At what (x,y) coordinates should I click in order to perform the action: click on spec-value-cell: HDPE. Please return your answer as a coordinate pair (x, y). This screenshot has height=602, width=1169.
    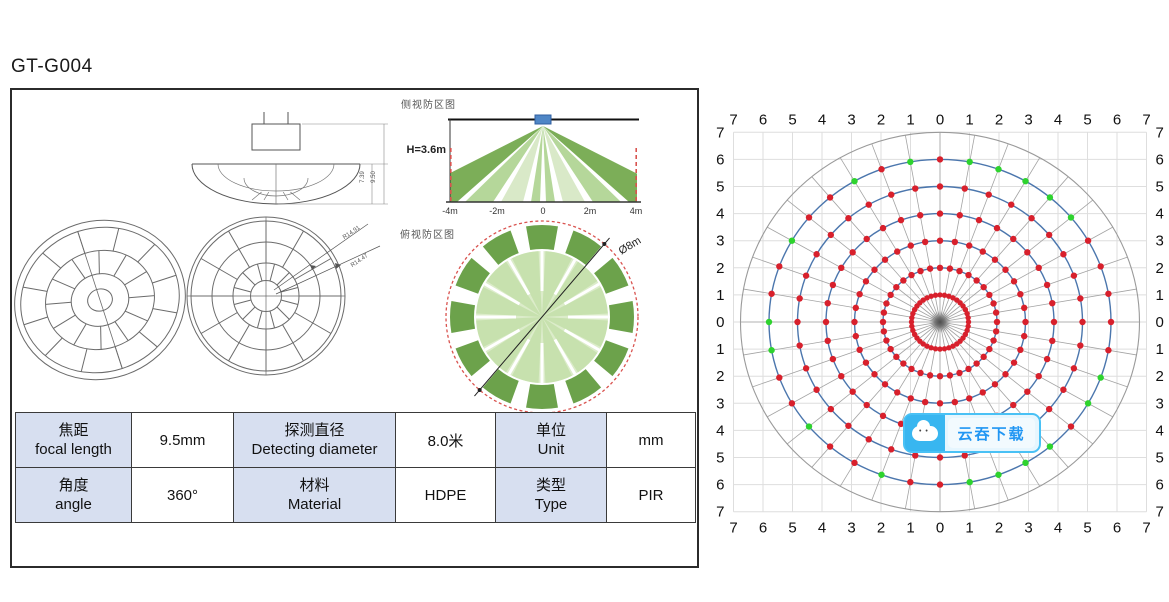
    Looking at the image, I should click on (445, 495).